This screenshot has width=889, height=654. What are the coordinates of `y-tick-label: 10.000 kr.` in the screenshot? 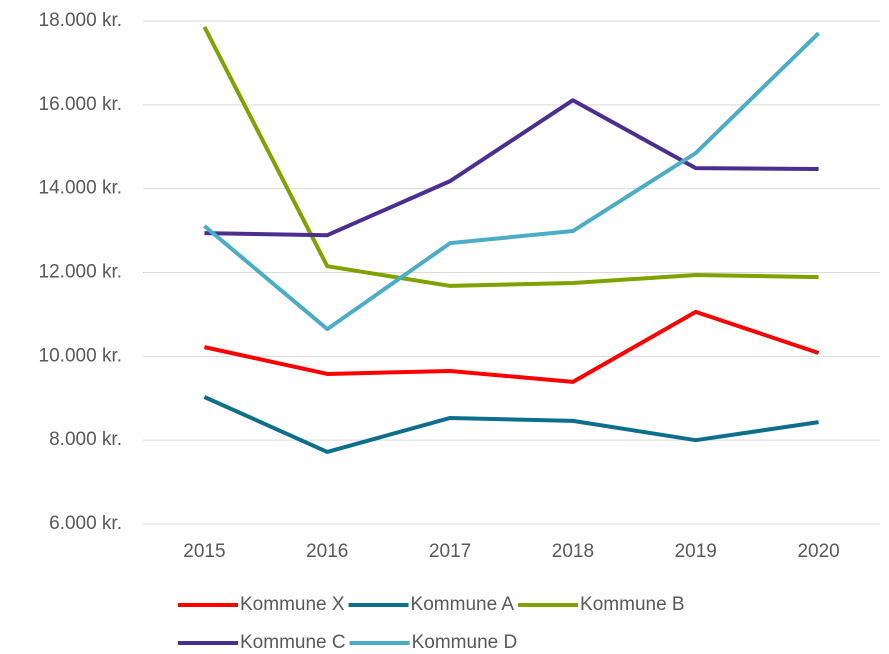 It's located at (80, 355).